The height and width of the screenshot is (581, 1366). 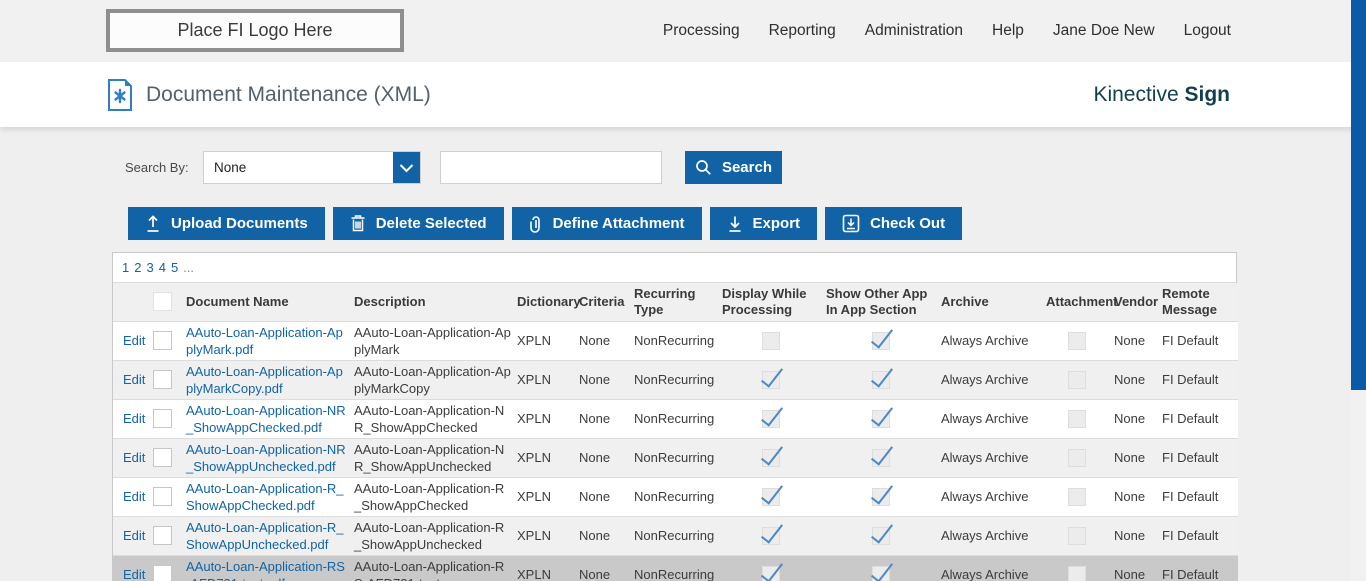 I want to click on chevron-down-icon, so click(x=406, y=167).